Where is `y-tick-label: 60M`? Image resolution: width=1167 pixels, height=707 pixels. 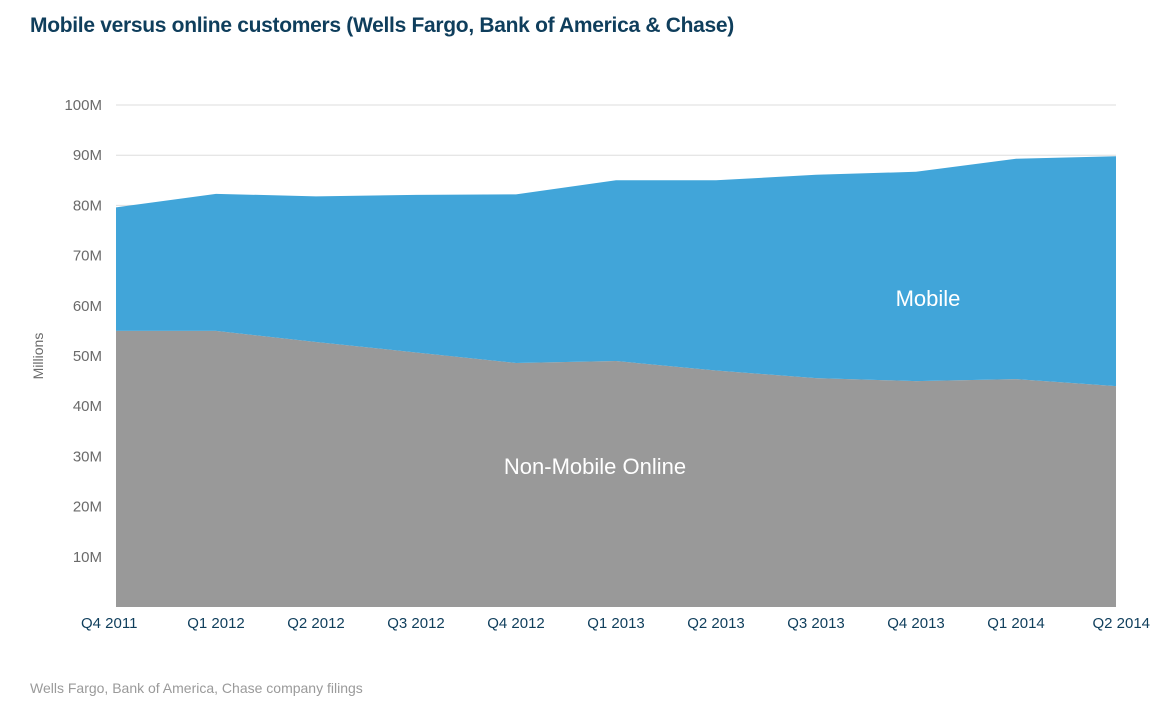
y-tick-label: 60M is located at coordinates (87, 306).